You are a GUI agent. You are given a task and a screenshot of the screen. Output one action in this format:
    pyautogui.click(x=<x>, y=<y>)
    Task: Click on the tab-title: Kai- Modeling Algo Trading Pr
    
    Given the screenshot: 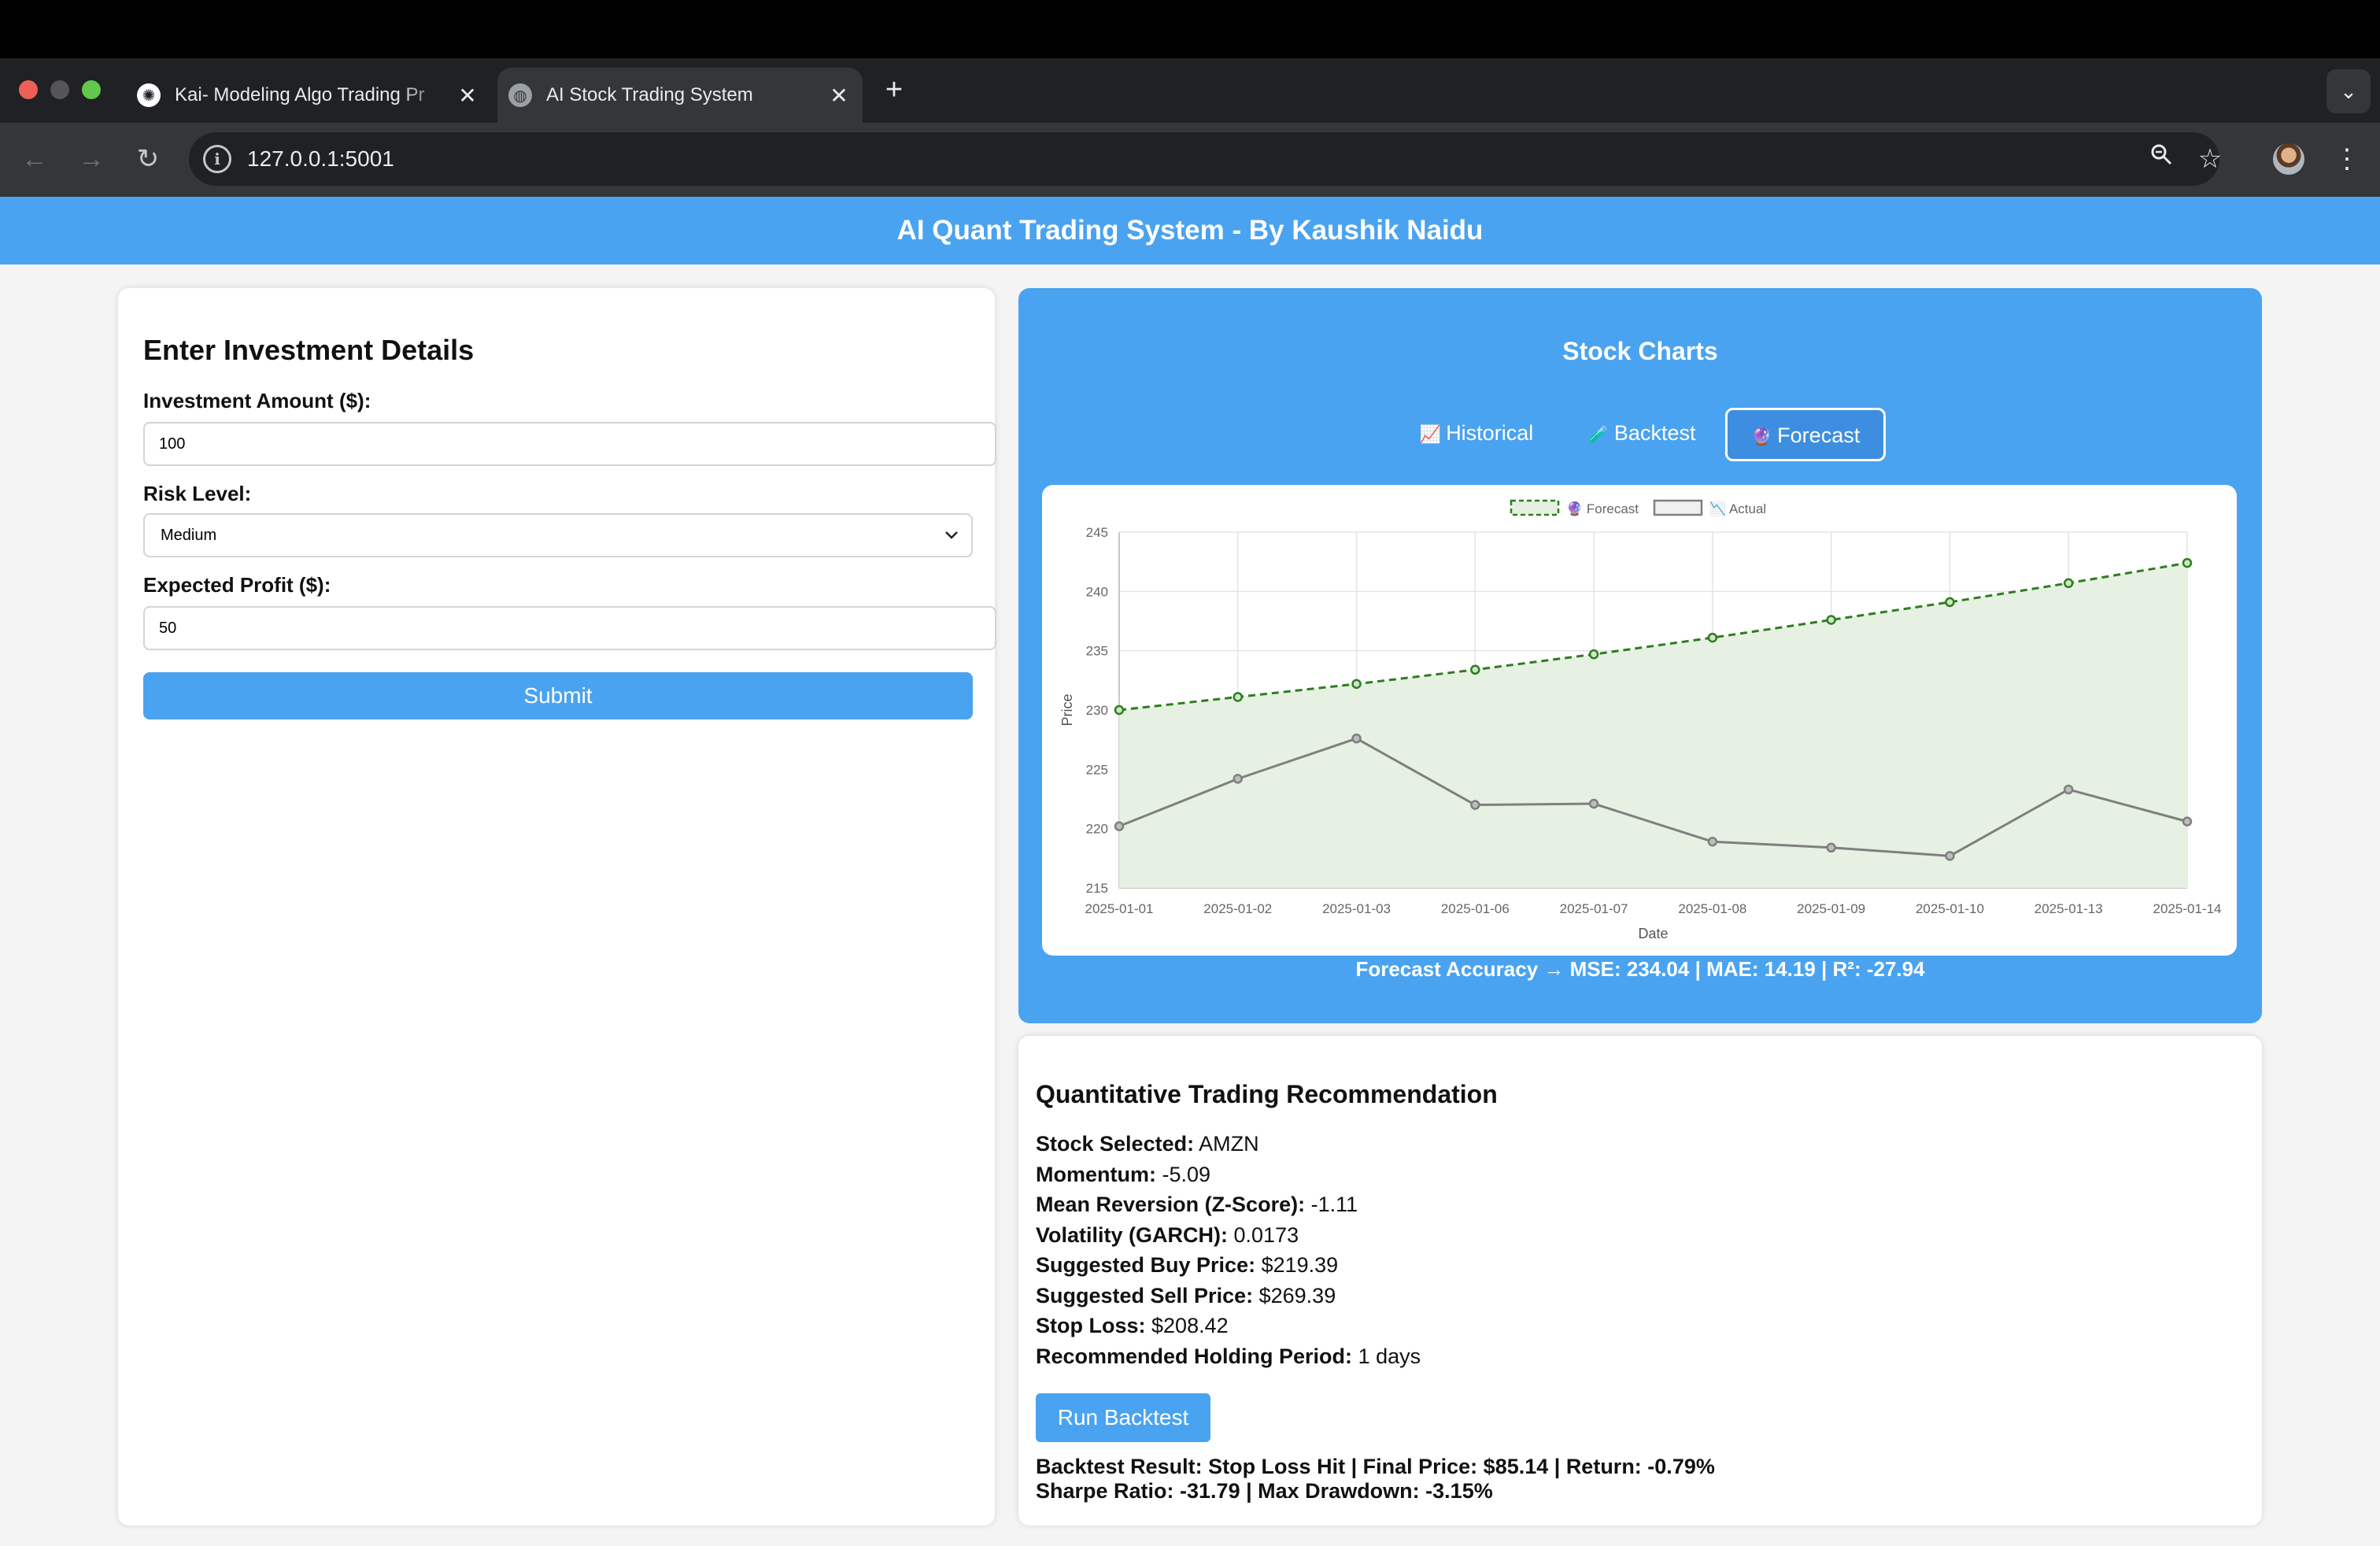 What is the action you would take?
    pyautogui.click(x=314, y=95)
    